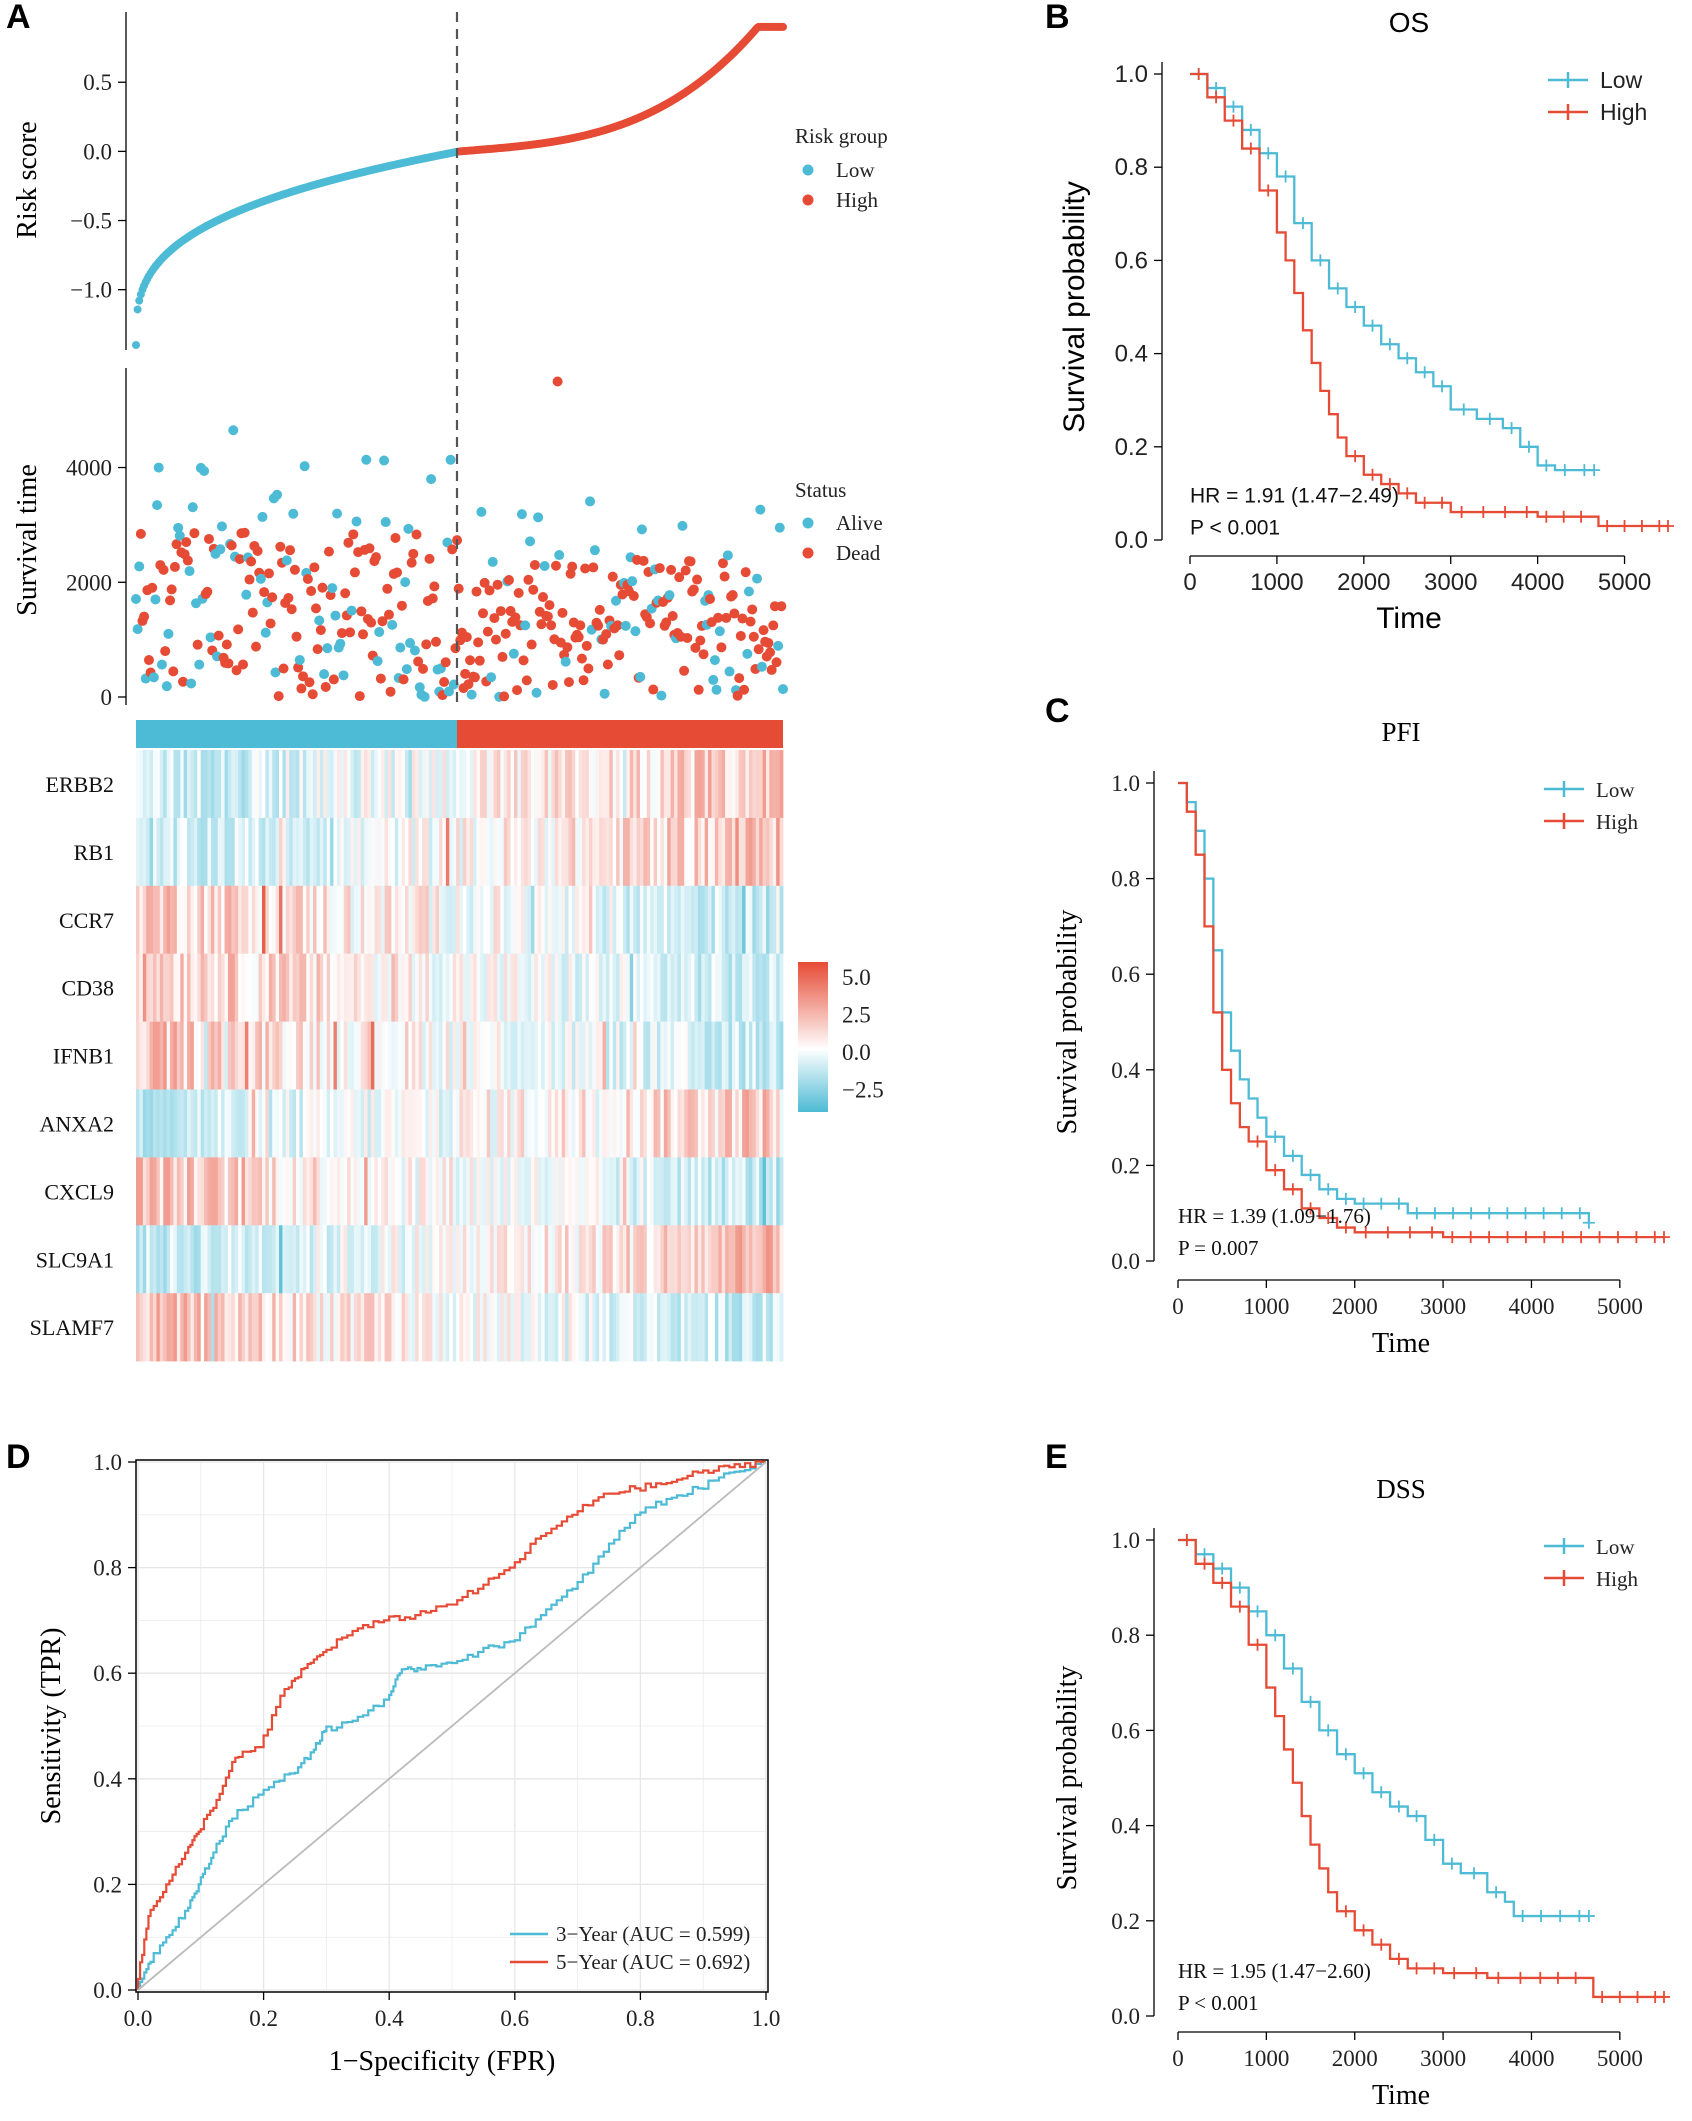  What do you see at coordinates (1400, 732) in the screenshot?
I see `km-title: PFI` at bounding box center [1400, 732].